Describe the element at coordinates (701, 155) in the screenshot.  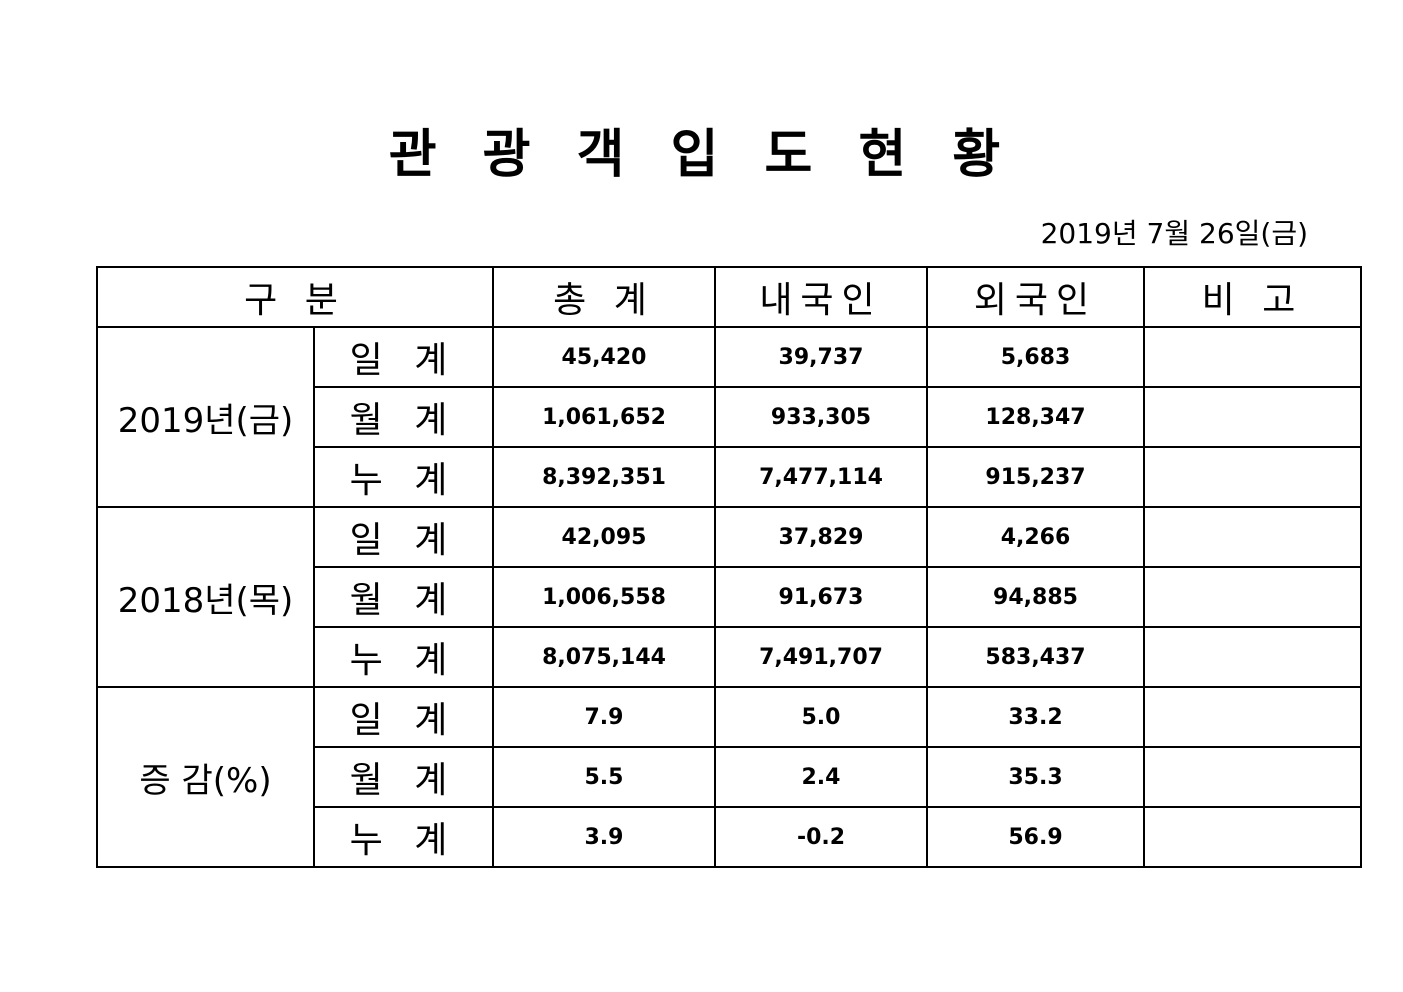
I see `title: 관 광 객 입 도 현 황` at that location.